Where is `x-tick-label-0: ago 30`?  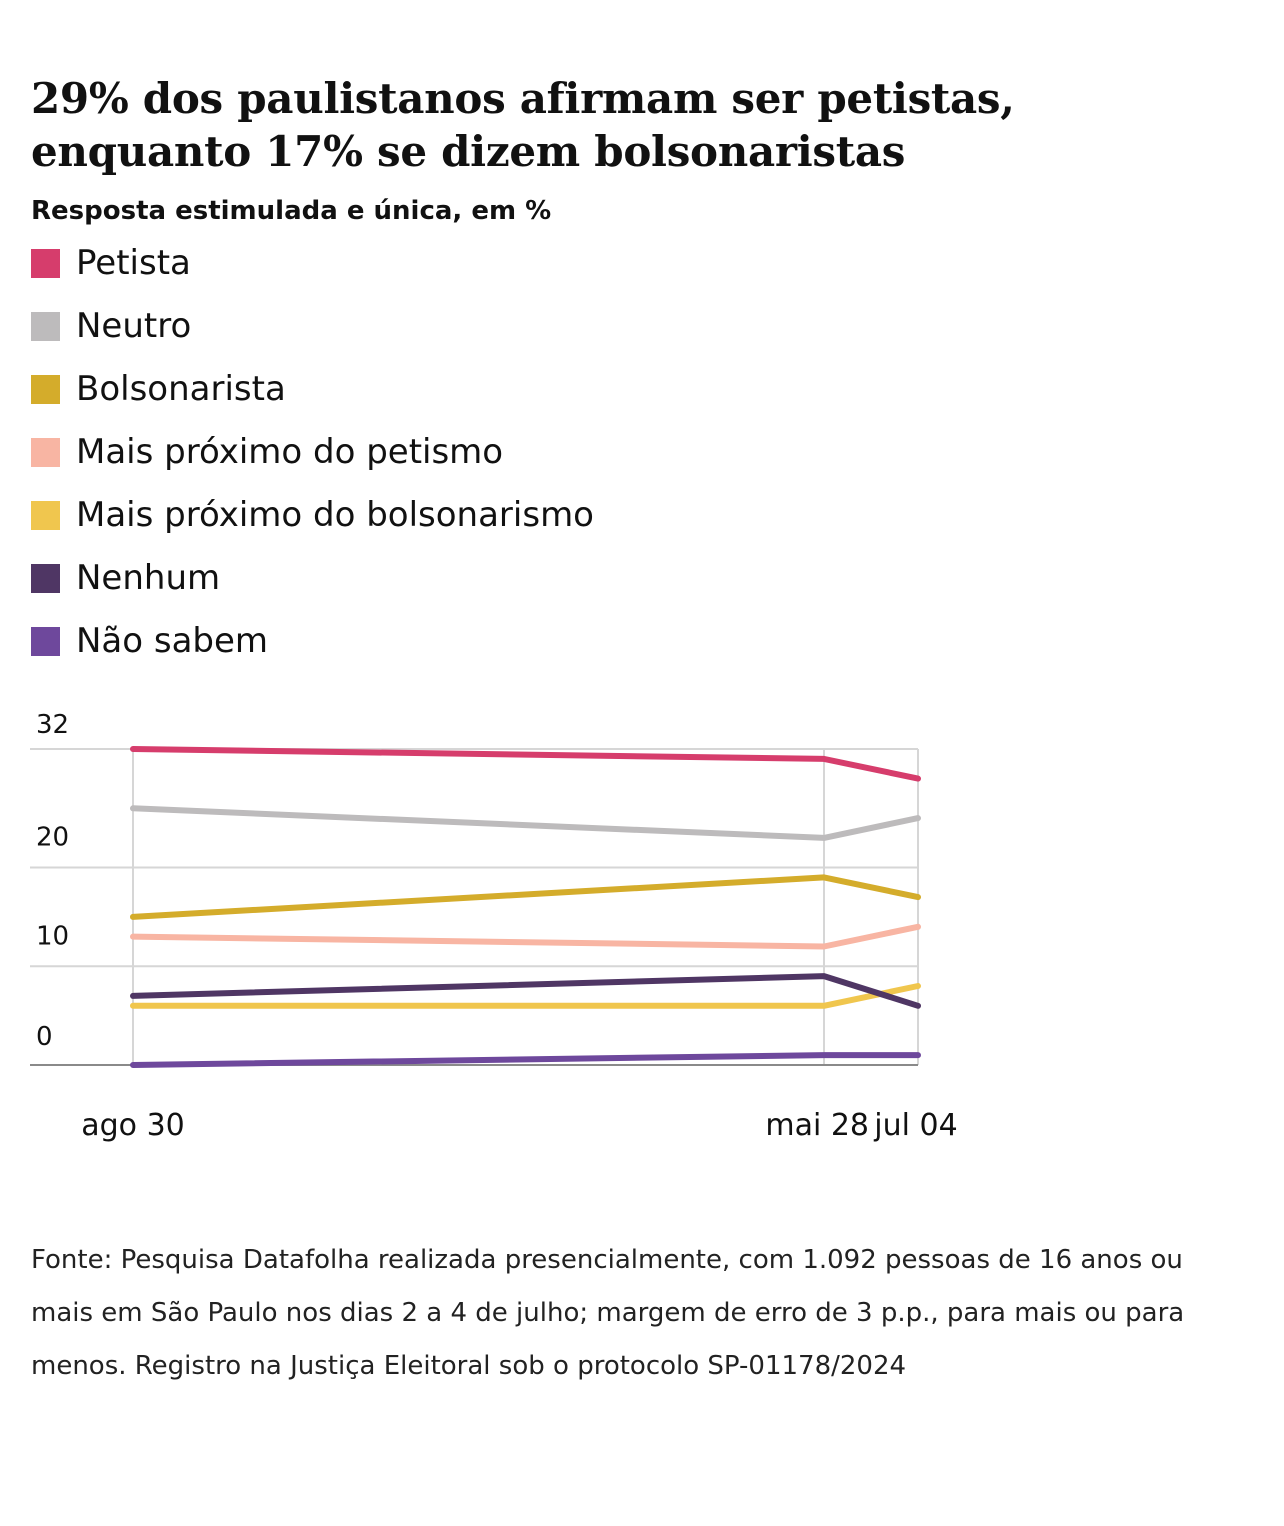 x-tick-label-0: ago 30 is located at coordinates (133, 1125).